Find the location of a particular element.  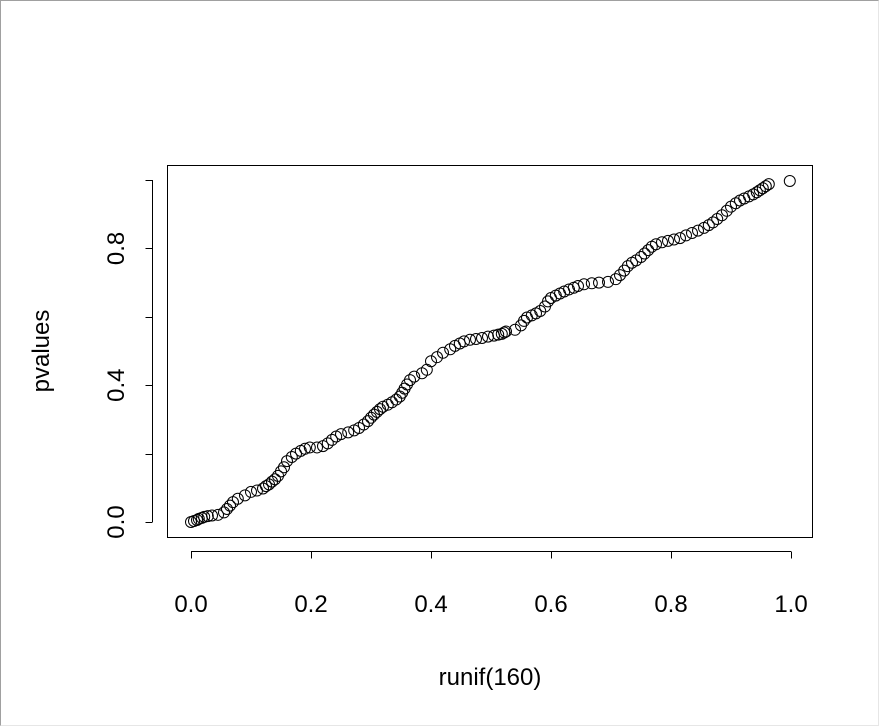

x-tick-label: 0.4 is located at coordinates (430, 604).